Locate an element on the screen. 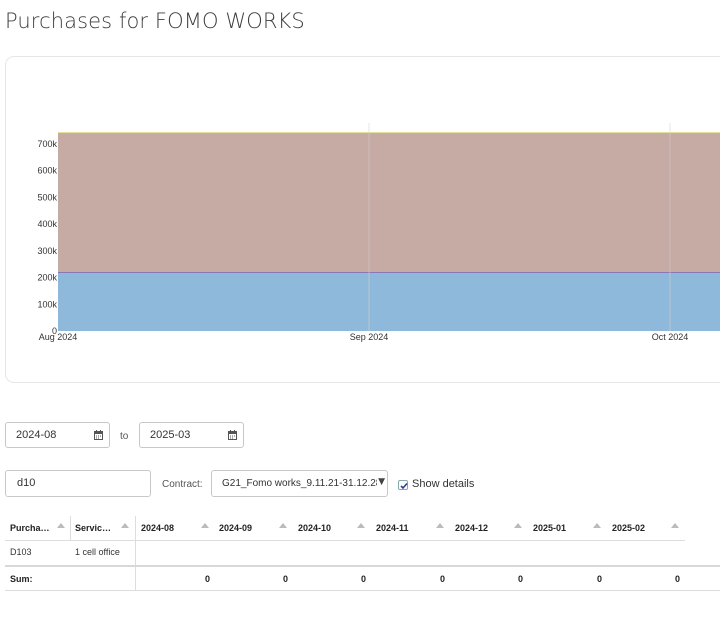 This screenshot has width=720, height=630. column-header-2024-10: 2024-10 is located at coordinates (332, 528).